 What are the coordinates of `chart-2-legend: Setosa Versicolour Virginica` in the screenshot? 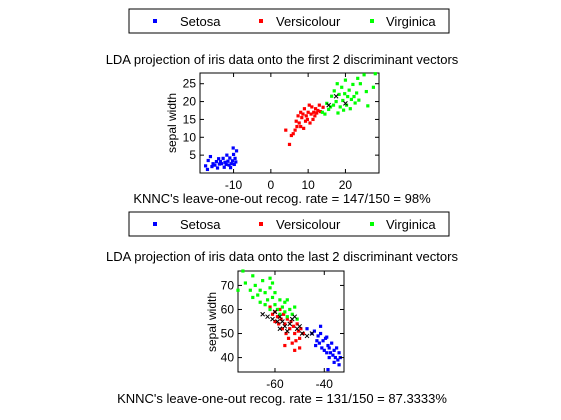 It's located at (289, 224).